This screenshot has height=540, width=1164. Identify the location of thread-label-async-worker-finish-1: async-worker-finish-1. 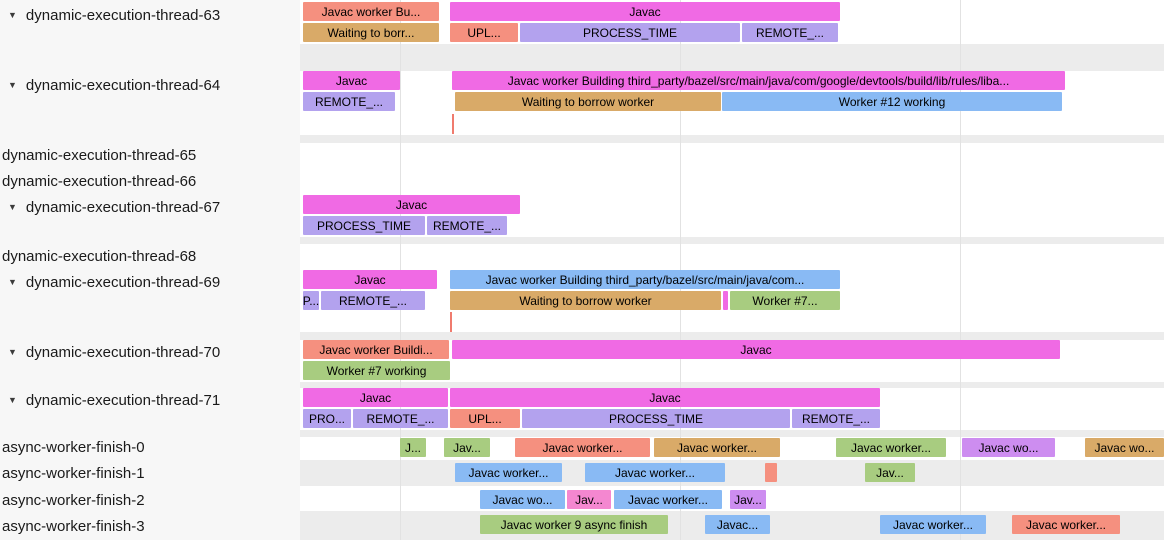
(72, 473).